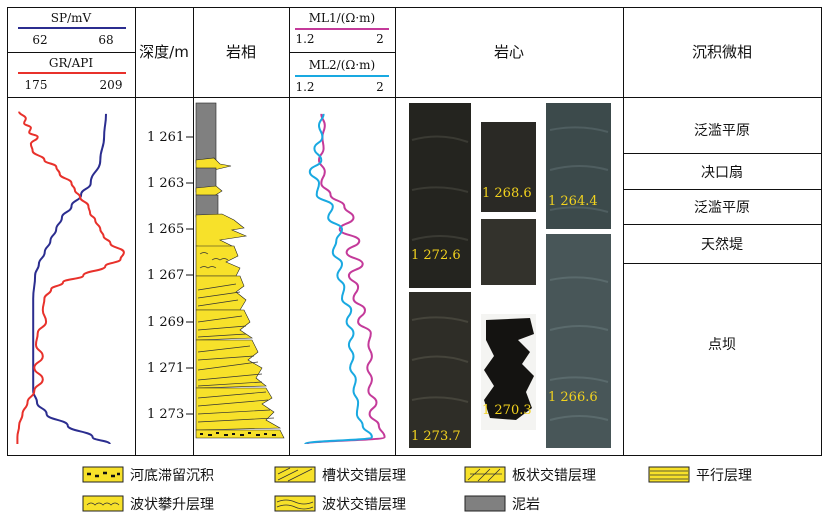 This screenshot has width=829, height=520. What do you see at coordinates (238, 434) in the screenshot?
I see `lag-pebbles` at bounding box center [238, 434].